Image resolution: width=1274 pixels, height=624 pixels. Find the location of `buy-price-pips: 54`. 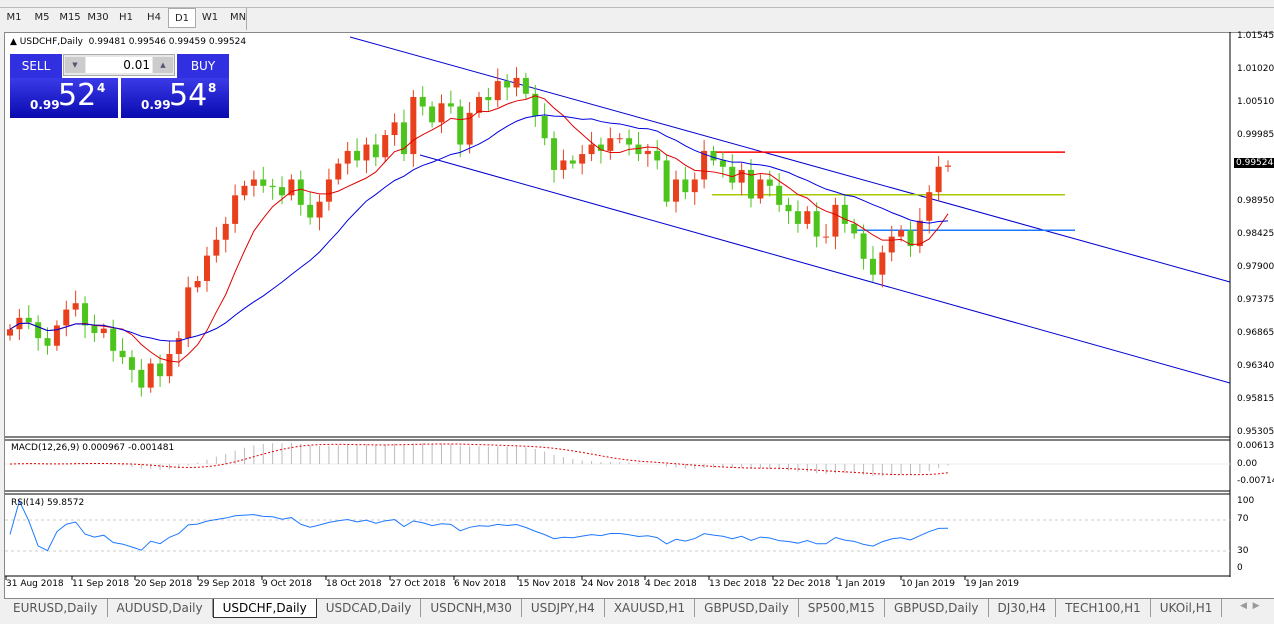

buy-price-pips: 54 is located at coordinates (188, 95).